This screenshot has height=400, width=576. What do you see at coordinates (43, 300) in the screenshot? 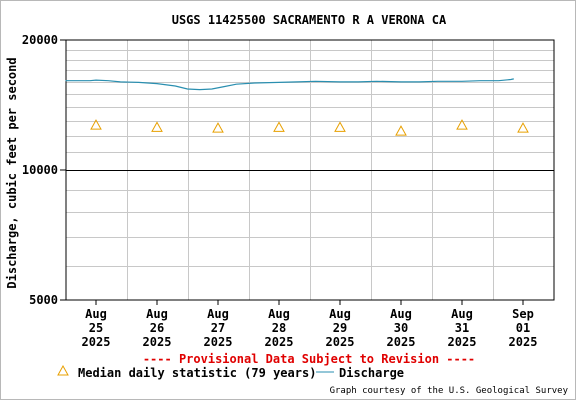
I see `y-tick-label: 5000` at bounding box center [43, 300].